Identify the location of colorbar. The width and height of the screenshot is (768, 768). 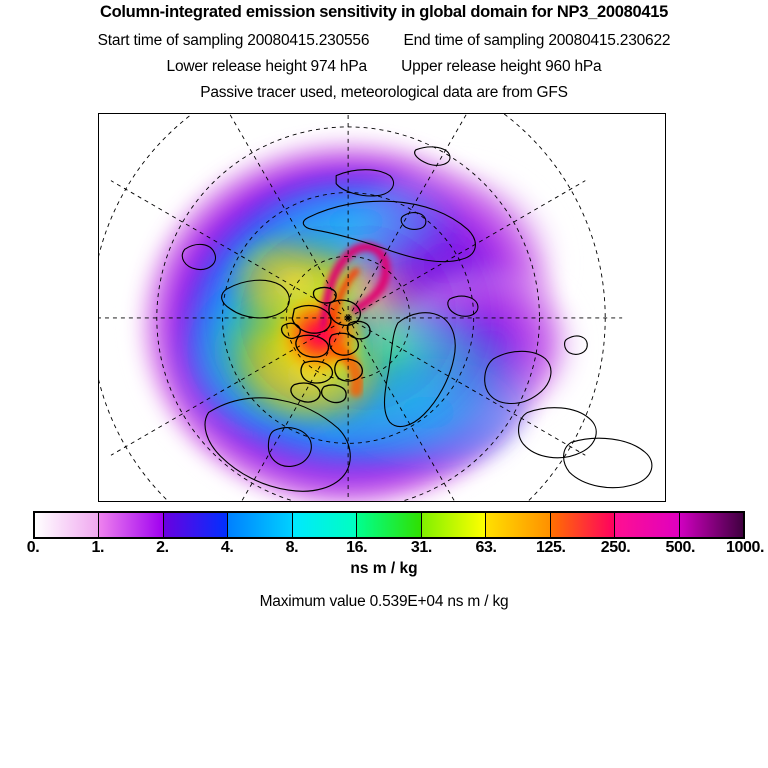
(389, 525).